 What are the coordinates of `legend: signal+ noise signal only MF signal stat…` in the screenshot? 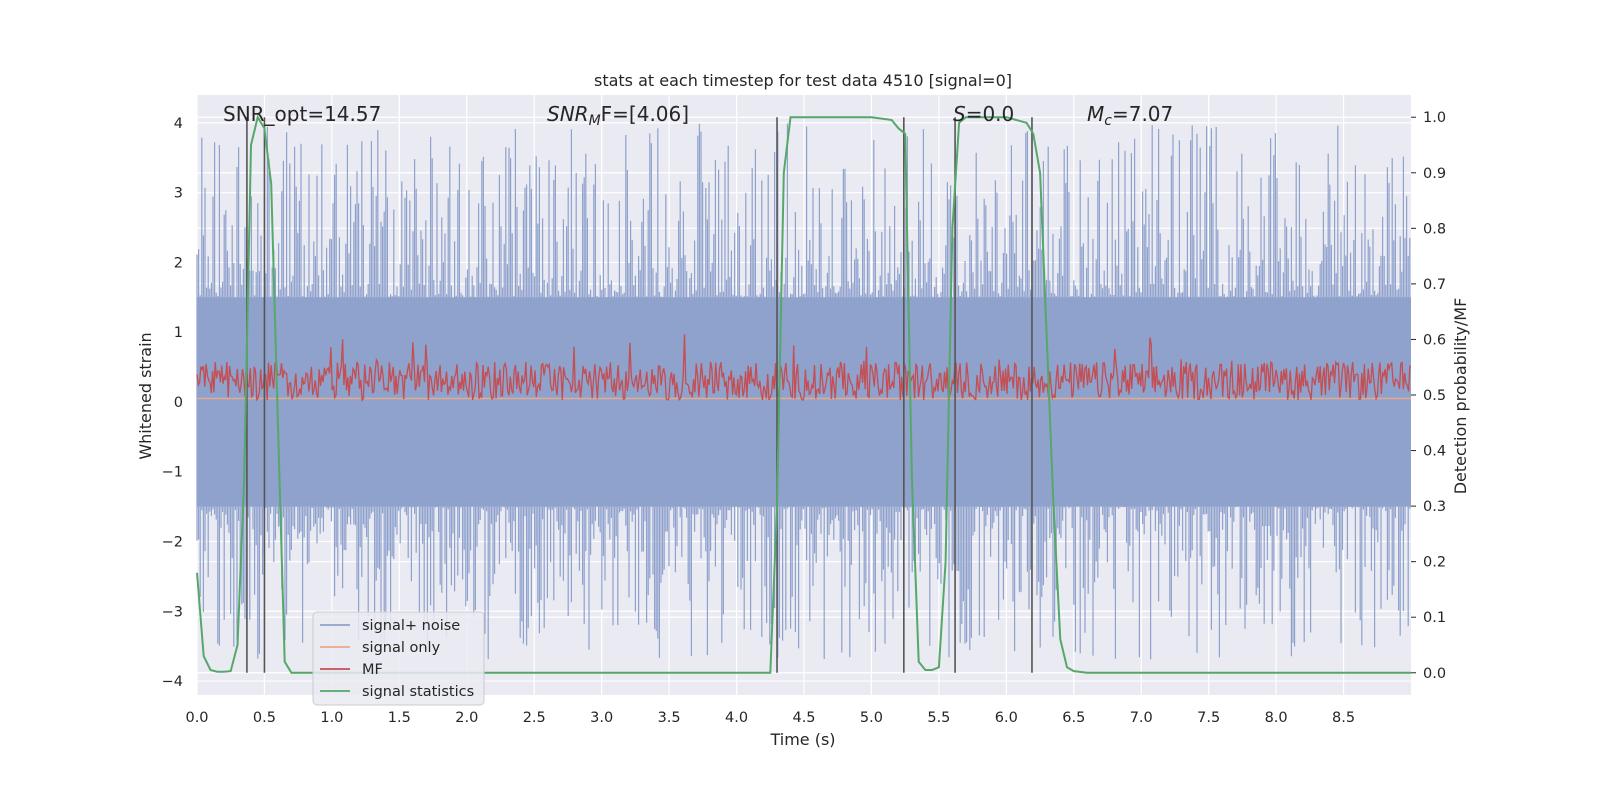 It's located at (398, 658).